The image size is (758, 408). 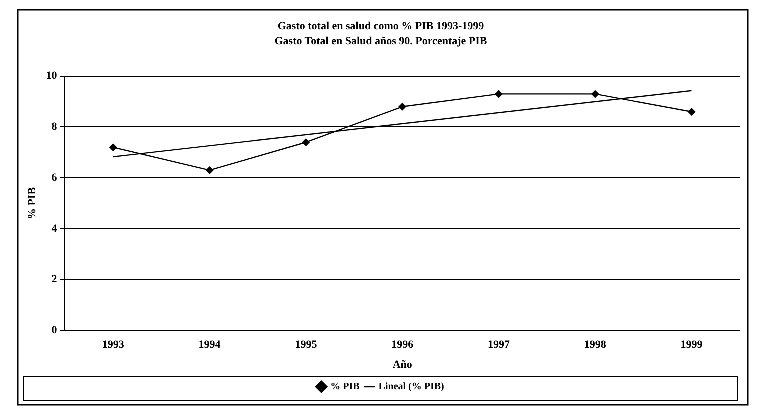 What do you see at coordinates (345, 387) in the screenshot?
I see `legend-label: % PIB` at bounding box center [345, 387].